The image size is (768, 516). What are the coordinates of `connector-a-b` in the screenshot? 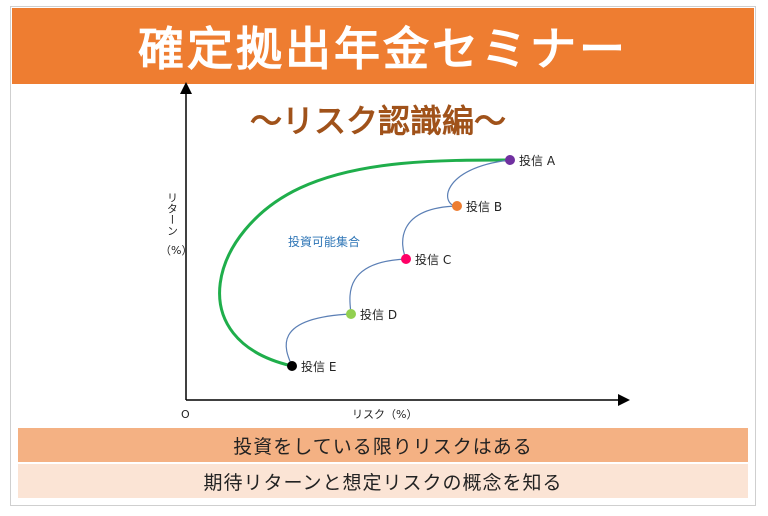 It's located at (479, 183).